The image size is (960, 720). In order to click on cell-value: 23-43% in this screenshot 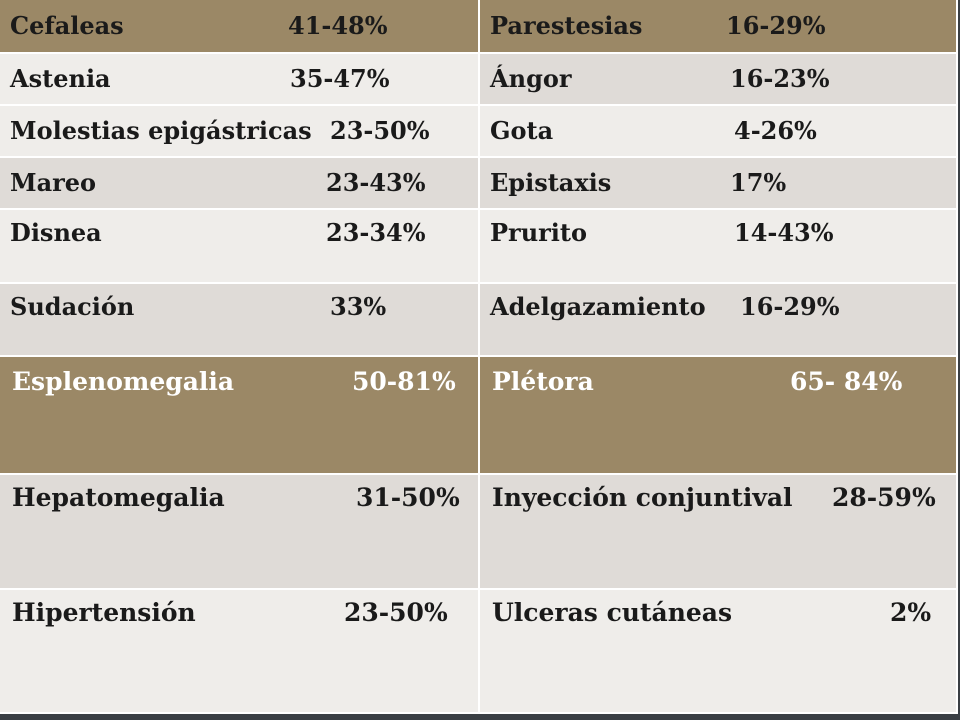, I will do `click(376, 182)`.